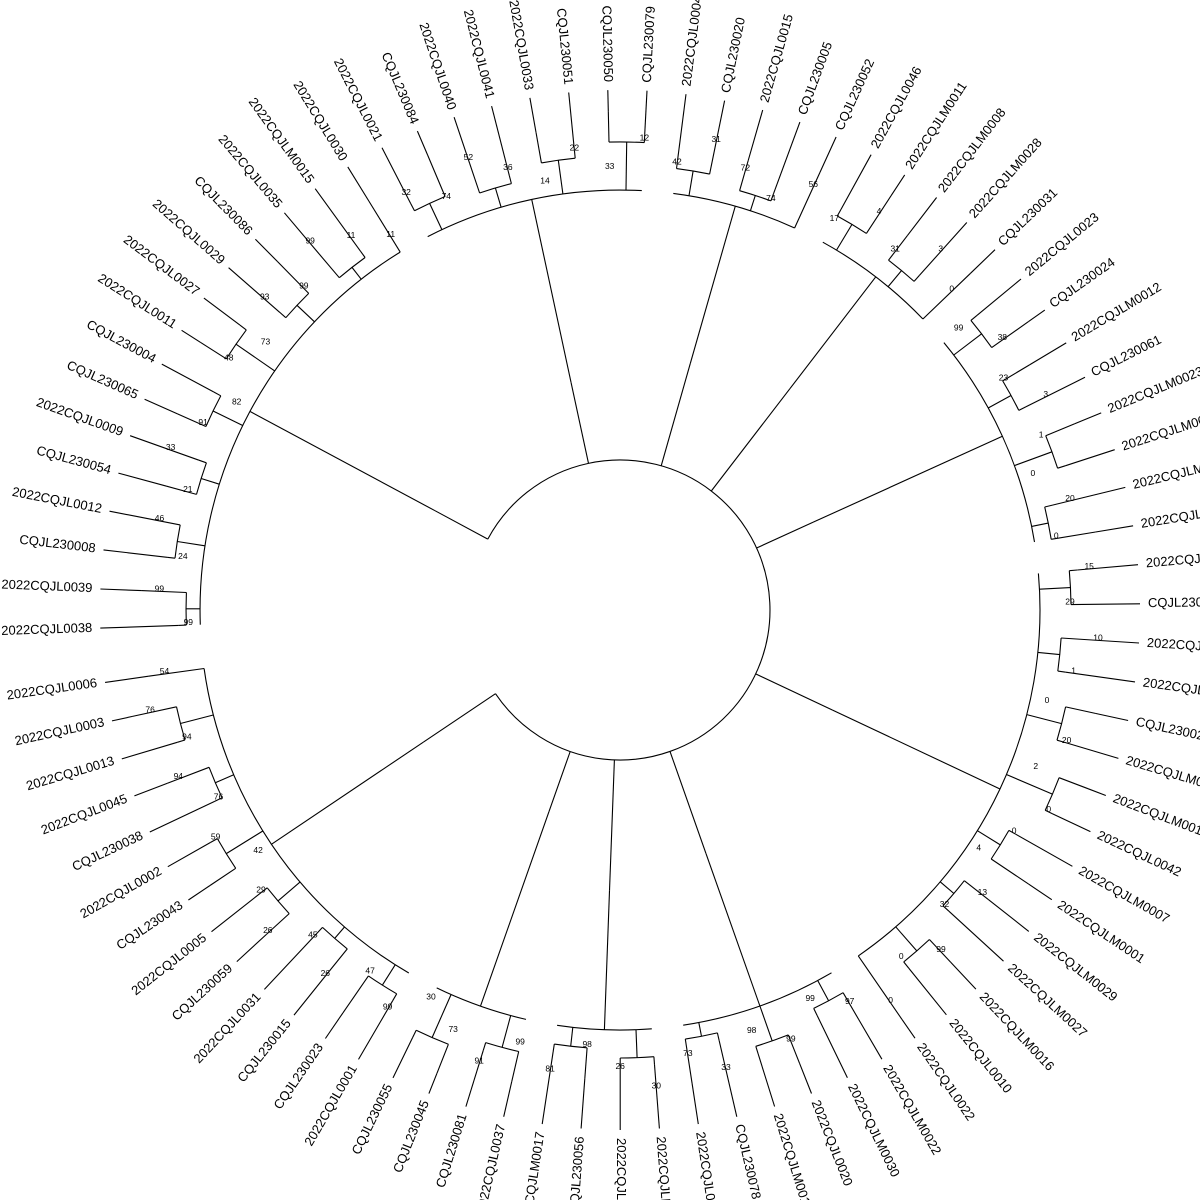 This screenshot has width=1200, height=1200. Describe the element at coordinates (431, 997) in the screenshot. I see `bootstrap-value: 30` at that location.